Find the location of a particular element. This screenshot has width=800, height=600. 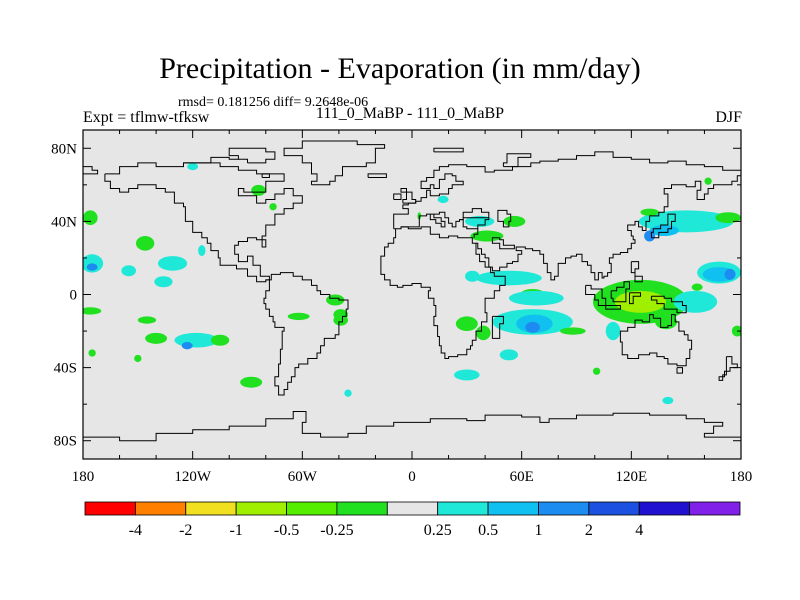

chart-title: Precipitation - Evaporation (in mm/day) is located at coordinates (400, 68).